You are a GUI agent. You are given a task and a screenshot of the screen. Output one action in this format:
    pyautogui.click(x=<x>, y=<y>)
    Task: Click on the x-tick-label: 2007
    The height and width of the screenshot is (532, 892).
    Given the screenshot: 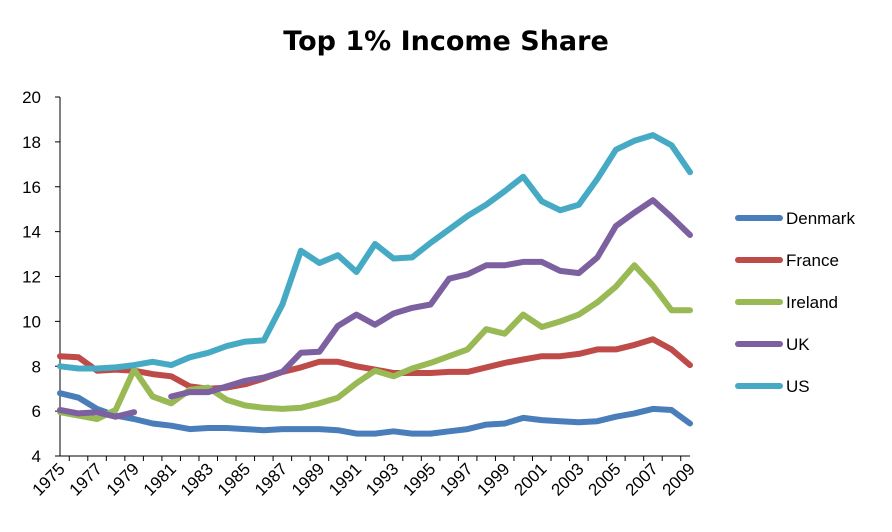 What is the action you would take?
    pyautogui.click(x=642, y=479)
    